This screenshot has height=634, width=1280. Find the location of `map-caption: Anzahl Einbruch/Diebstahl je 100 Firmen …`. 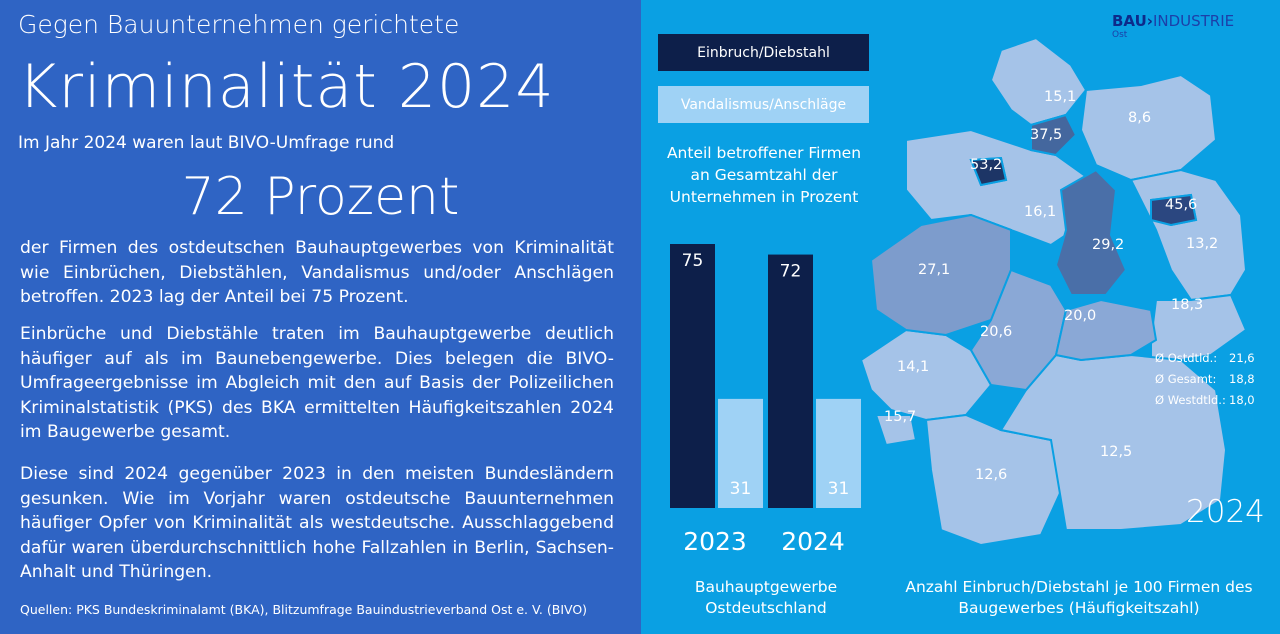

map-caption: Anzahl Einbruch/Diebstahl je 100 Firmen … is located at coordinates (1079, 597).